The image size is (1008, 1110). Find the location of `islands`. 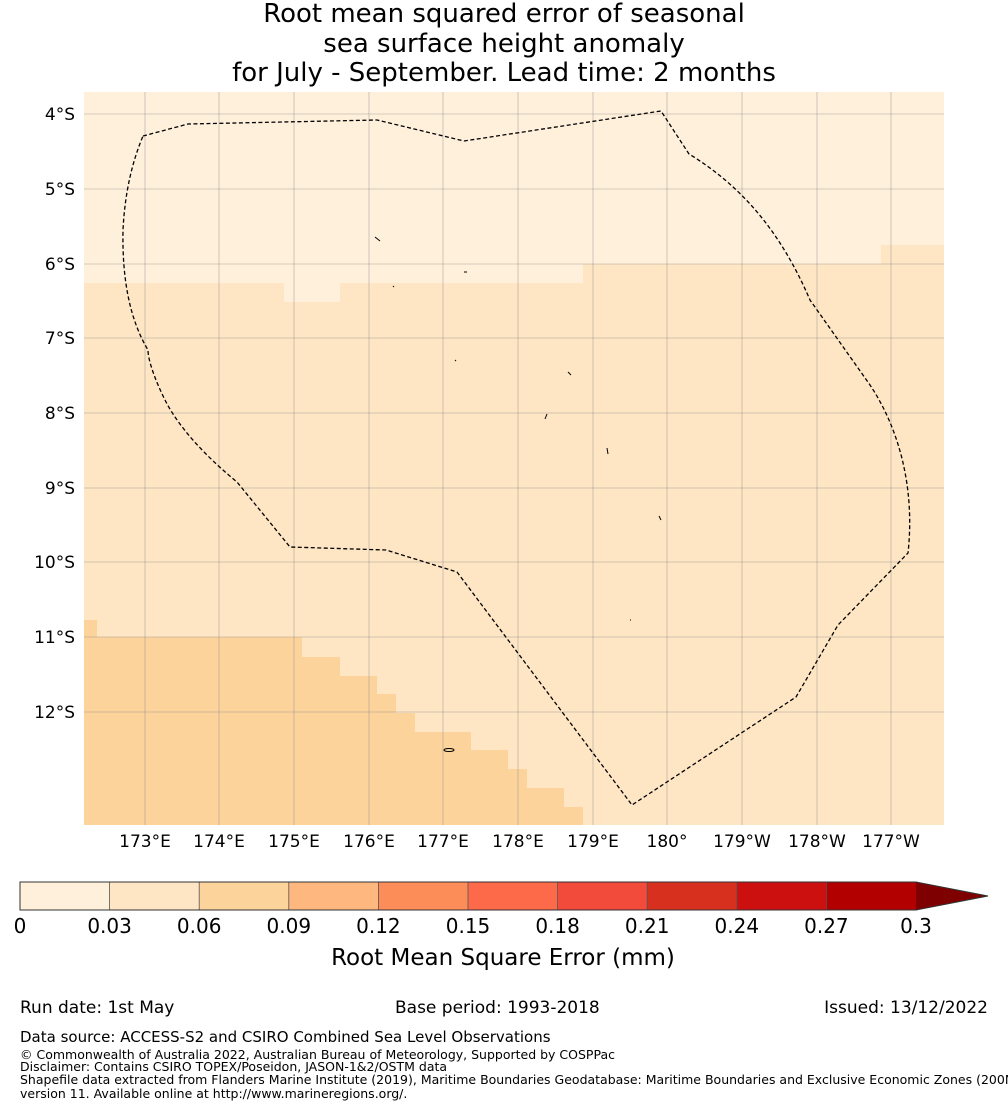

islands is located at coordinates (518, 494).